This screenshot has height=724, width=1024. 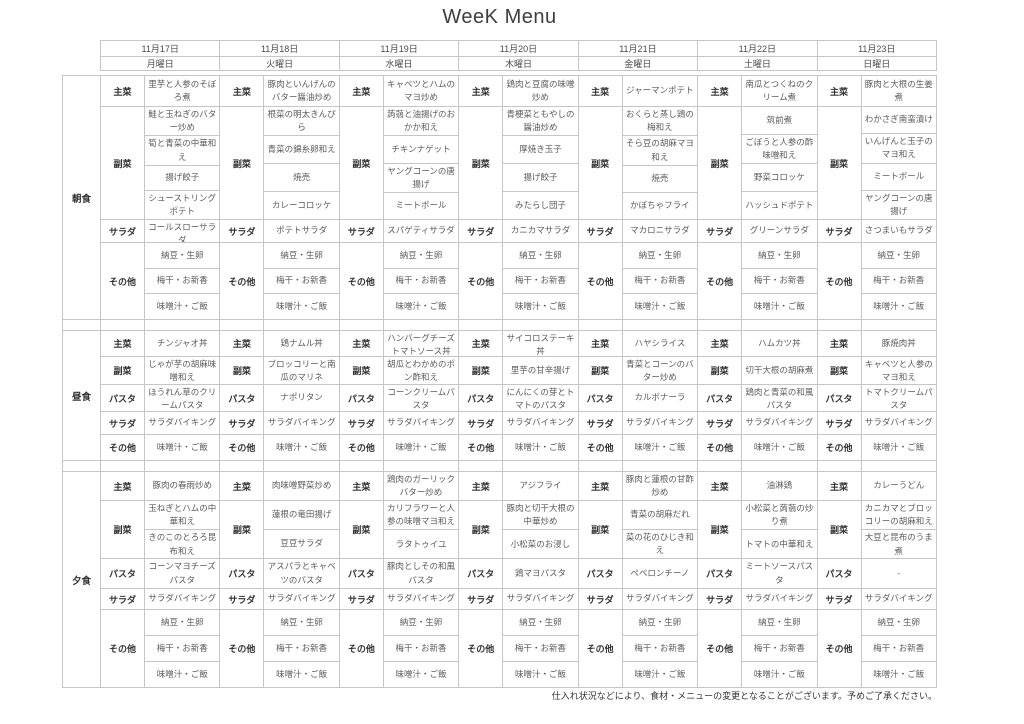 I want to click on row-group-pasta: パスタ 鶏肉と青菜の和風パスタ, so click(x=757, y=397).